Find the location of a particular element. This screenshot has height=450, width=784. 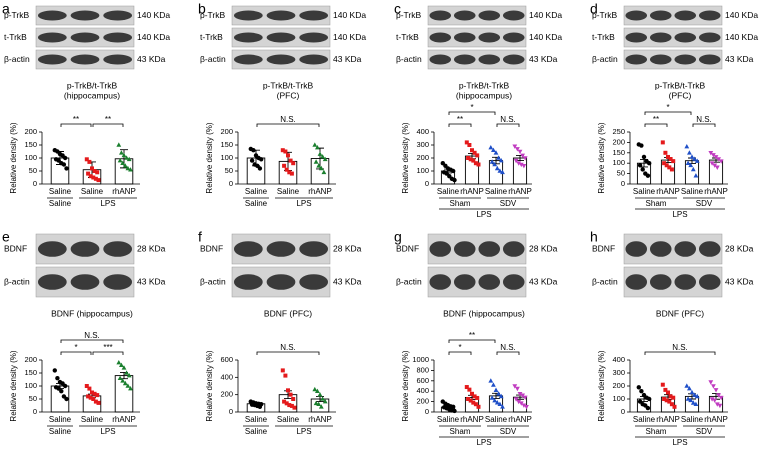

blot-size: 28 KDa is located at coordinates (739, 248).